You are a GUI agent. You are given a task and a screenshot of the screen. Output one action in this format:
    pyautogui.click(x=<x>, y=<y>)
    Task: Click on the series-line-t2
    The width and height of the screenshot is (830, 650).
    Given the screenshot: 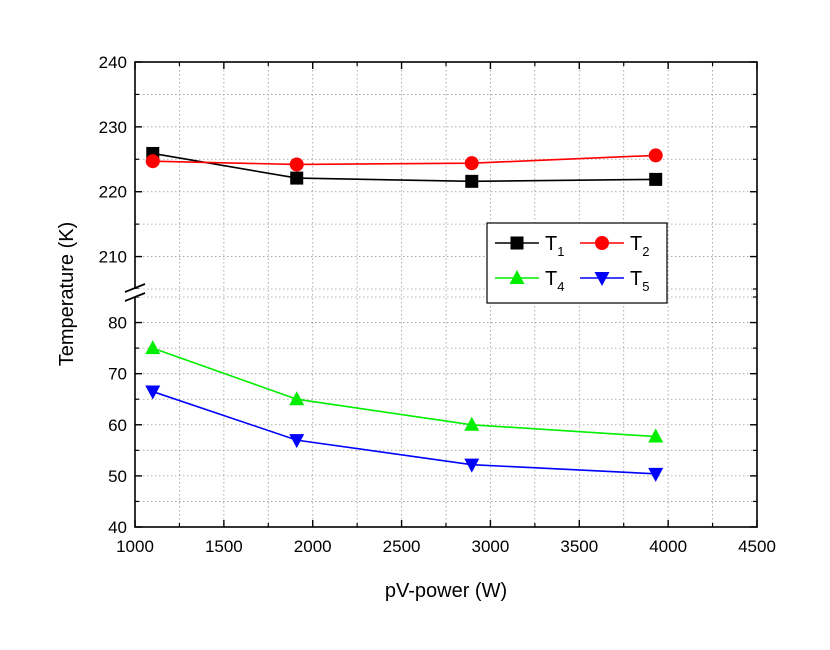 What is the action you would take?
    pyautogui.click(x=404, y=160)
    